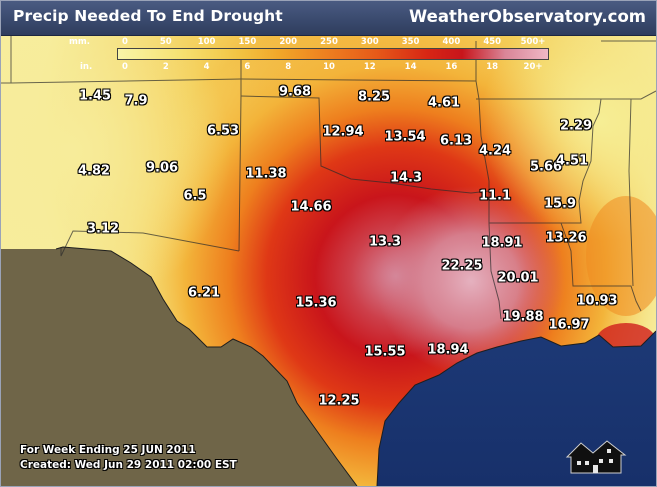 The height and width of the screenshot is (487, 657). I want to click on mm-tick: 100, so click(206, 42).